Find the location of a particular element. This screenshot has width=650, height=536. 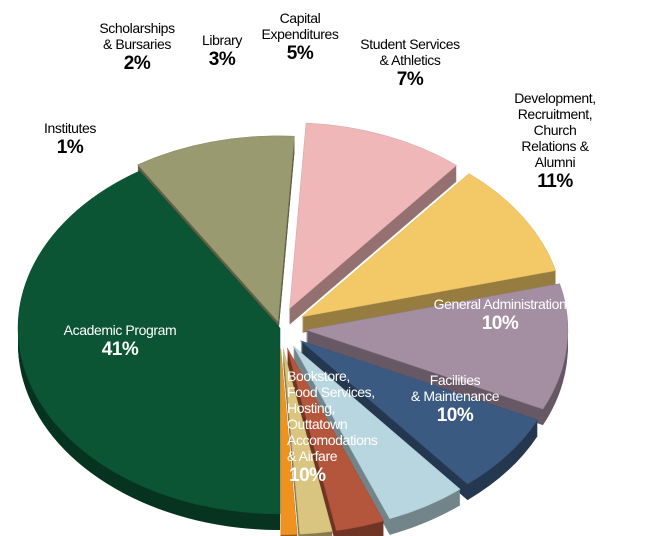

value-label: 3% is located at coordinates (222, 59).